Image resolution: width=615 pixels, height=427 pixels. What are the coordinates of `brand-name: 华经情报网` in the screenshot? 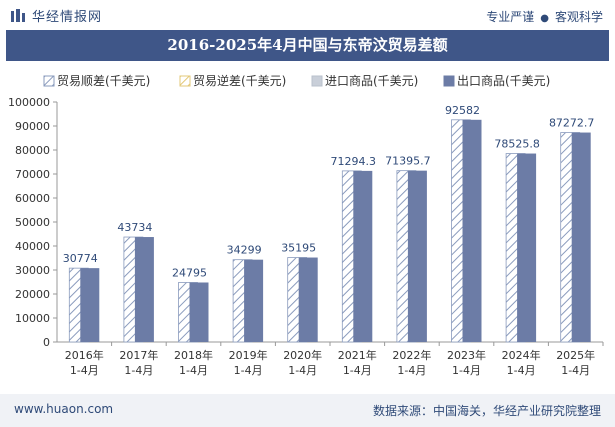 It's located at (67, 17).